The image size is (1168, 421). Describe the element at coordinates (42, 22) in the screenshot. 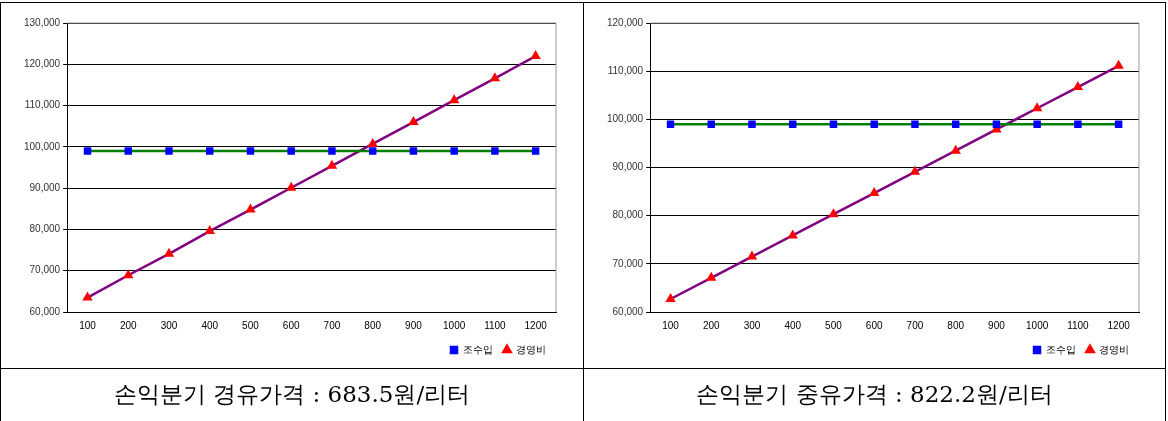

I see `y-tick-label: 130,000` at that location.